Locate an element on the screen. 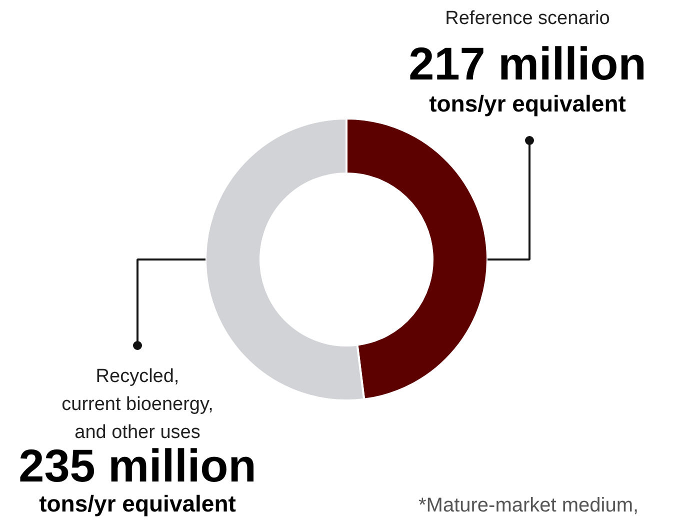  data-label: 217 million is located at coordinates (527, 64).